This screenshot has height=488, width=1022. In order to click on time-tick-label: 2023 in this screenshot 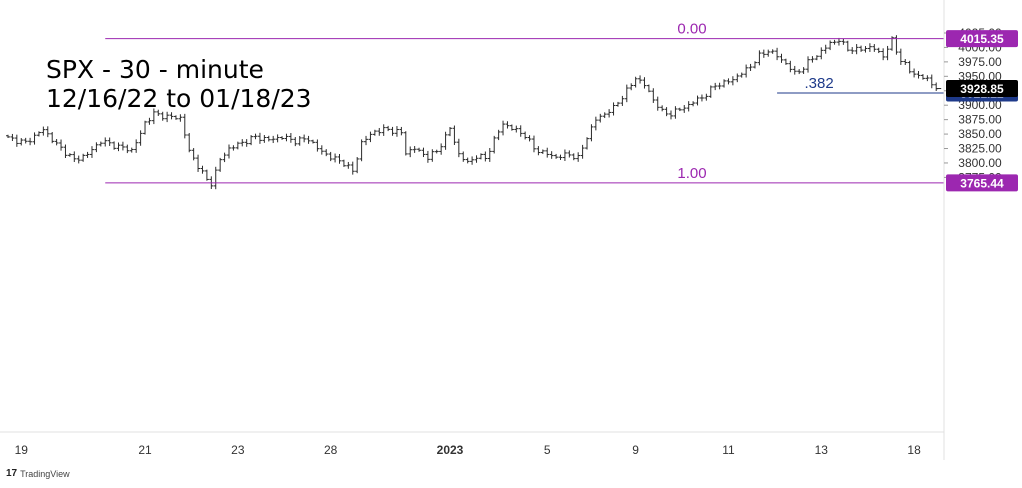, I will do `click(450, 450)`.